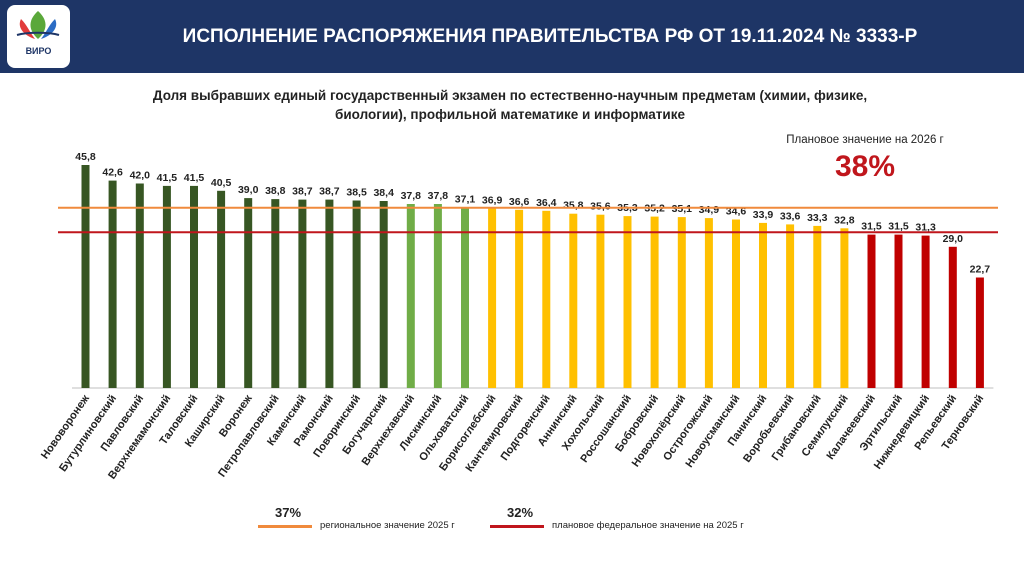  I want to click on data-label: 36,9, so click(492, 200).